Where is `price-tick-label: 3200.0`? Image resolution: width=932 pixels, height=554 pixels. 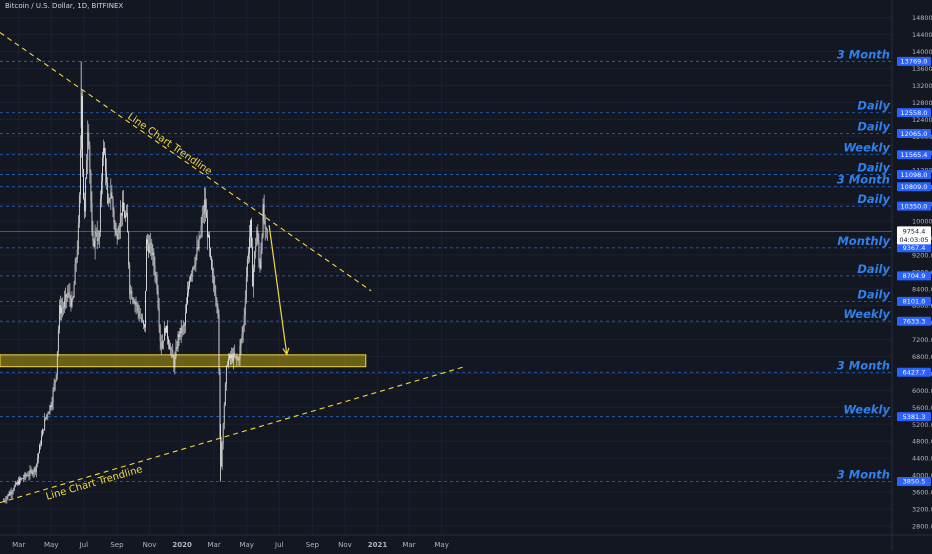
price-tick-label: 3200.0 is located at coordinates (922, 510).